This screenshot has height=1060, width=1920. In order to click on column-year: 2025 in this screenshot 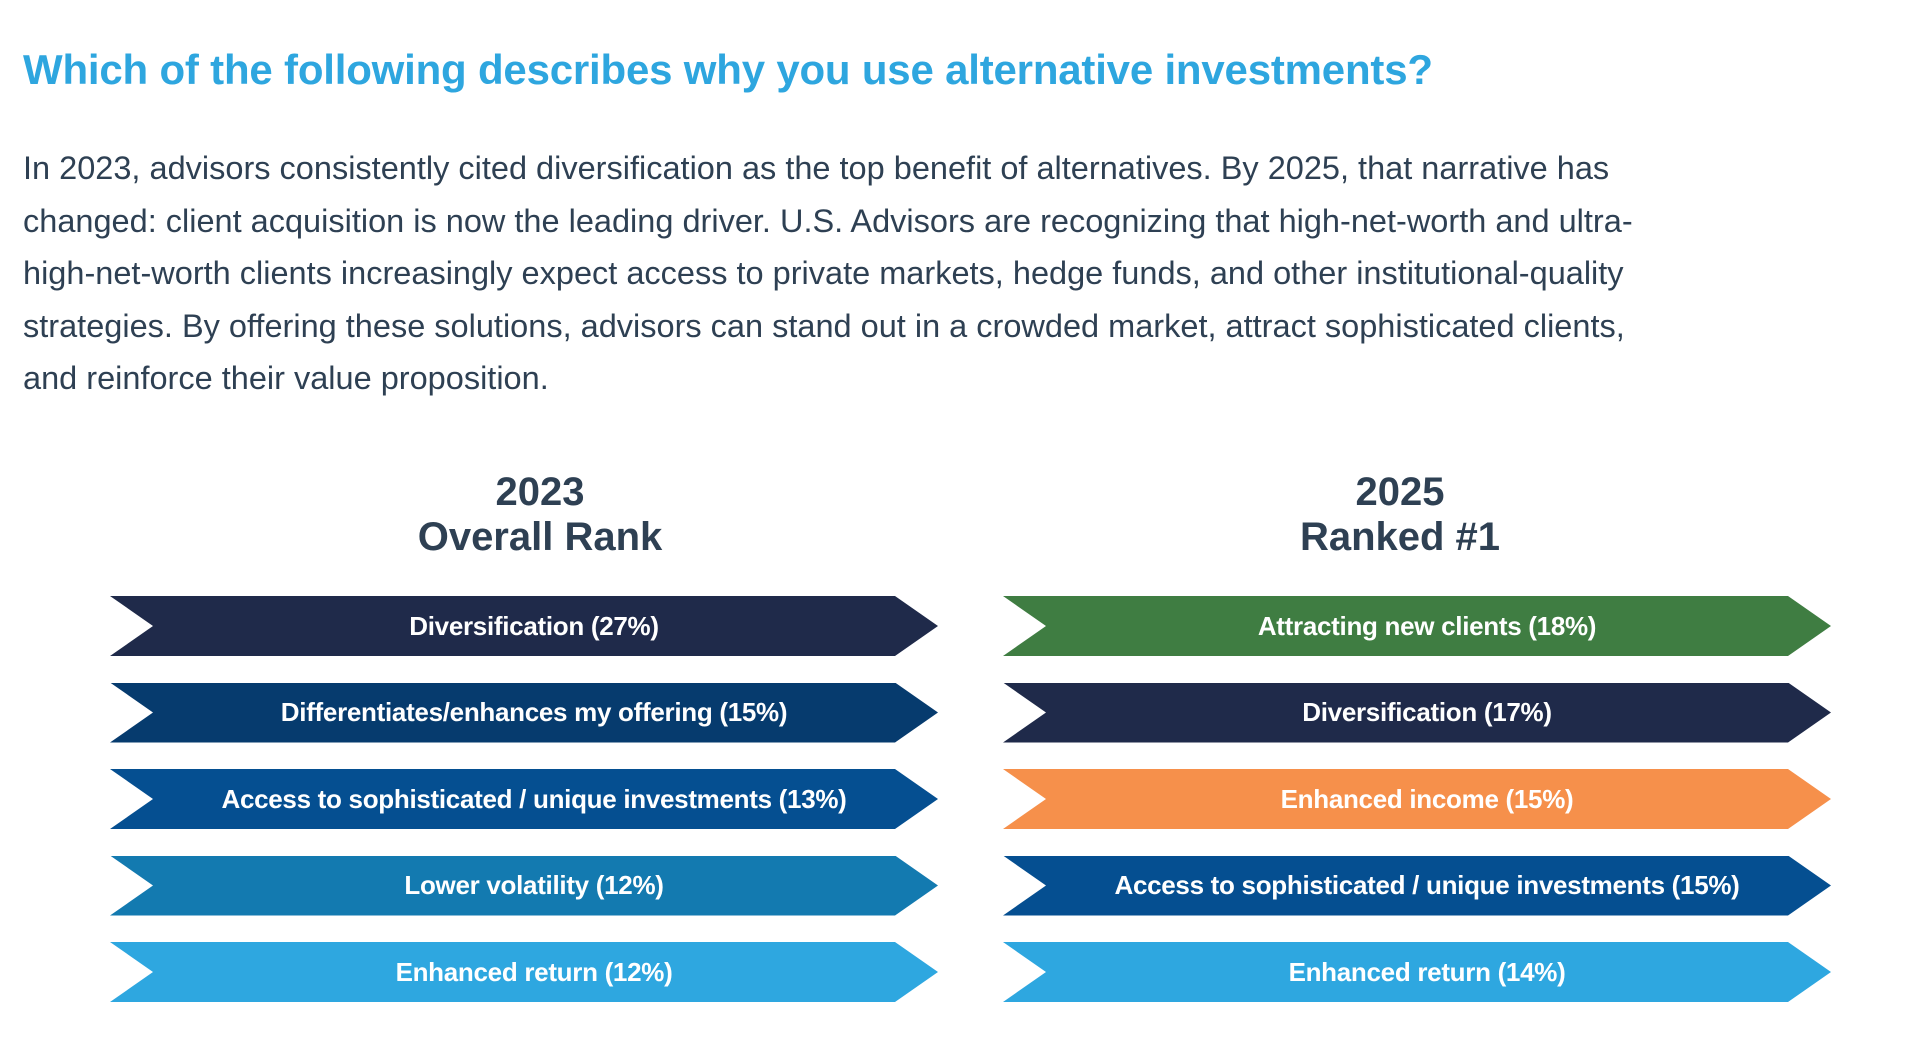, I will do `click(1400, 492)`.